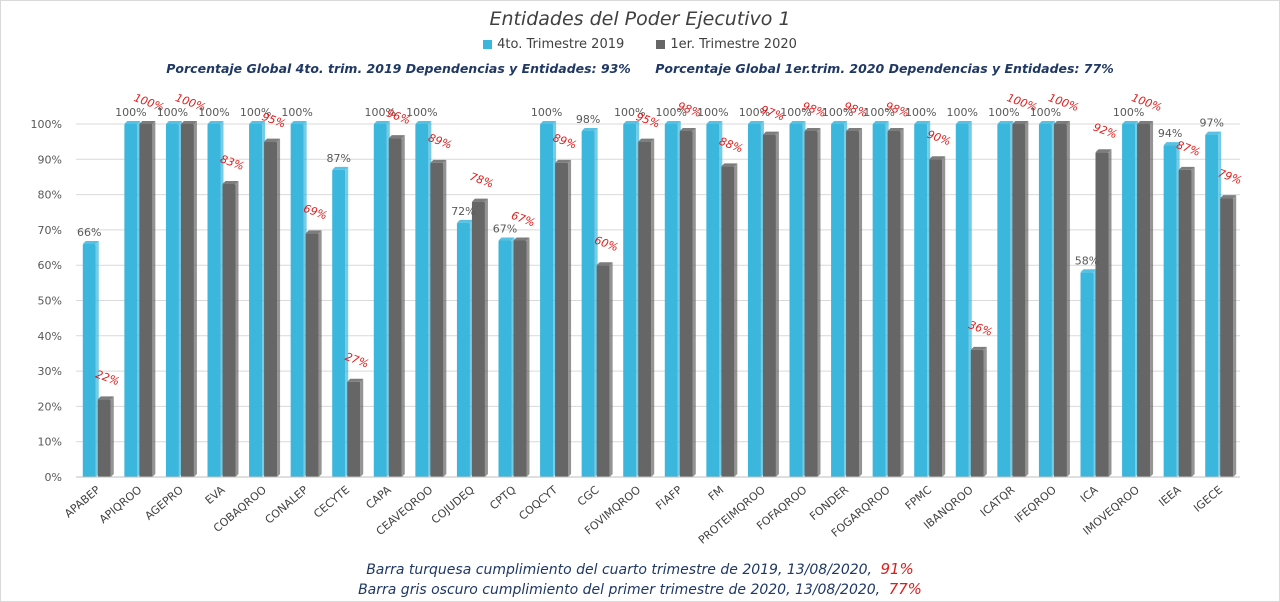 This screenshot has height=602, width=1280. Describe the element at coordinates (50, 406) in the screenshot. I see `y-tick-label: 20%` at that location.